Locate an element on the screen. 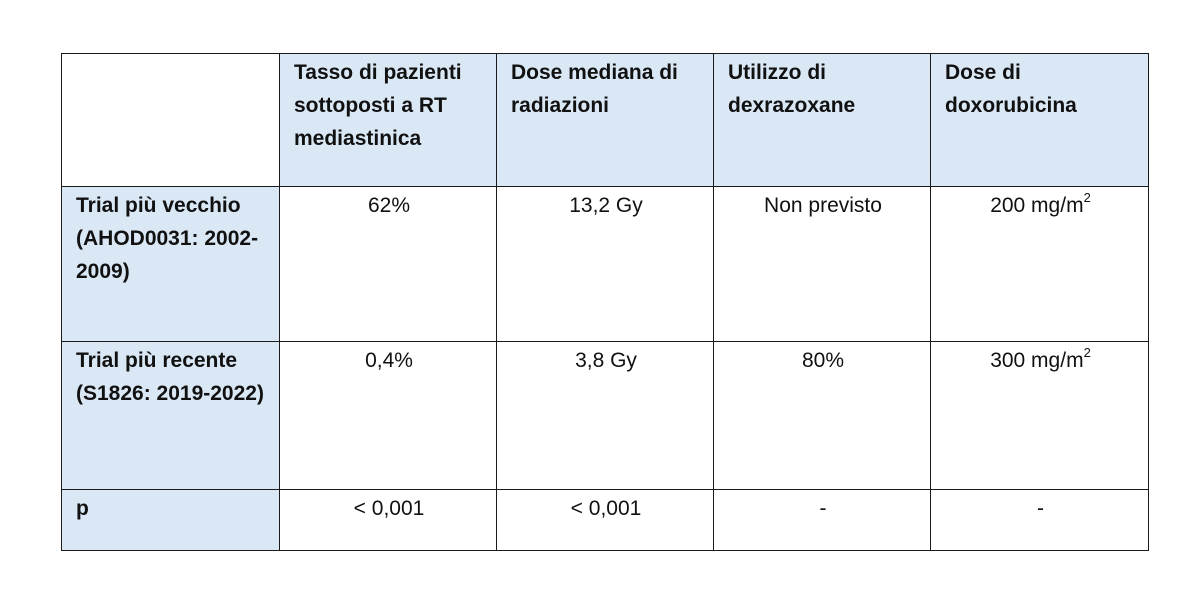 The image size is (1200, 600). cell-doxorubicin: 200 mg/m2 is located at coordinates (1039, 264).